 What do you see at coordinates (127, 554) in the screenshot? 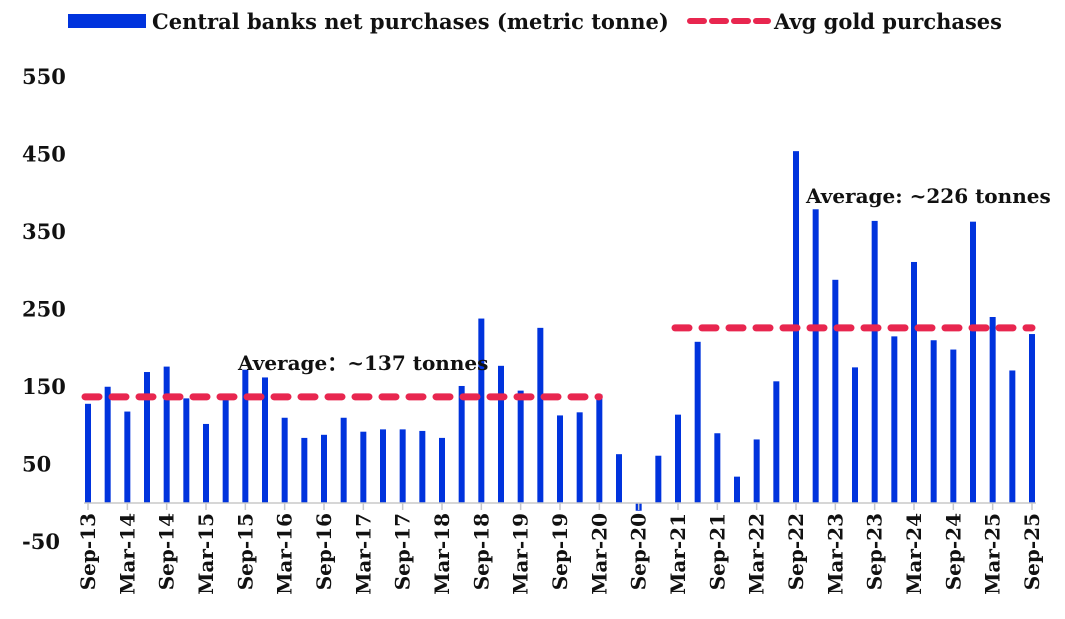
I see `x-tick-label: Mar-14` at bounding box center [127, 554].